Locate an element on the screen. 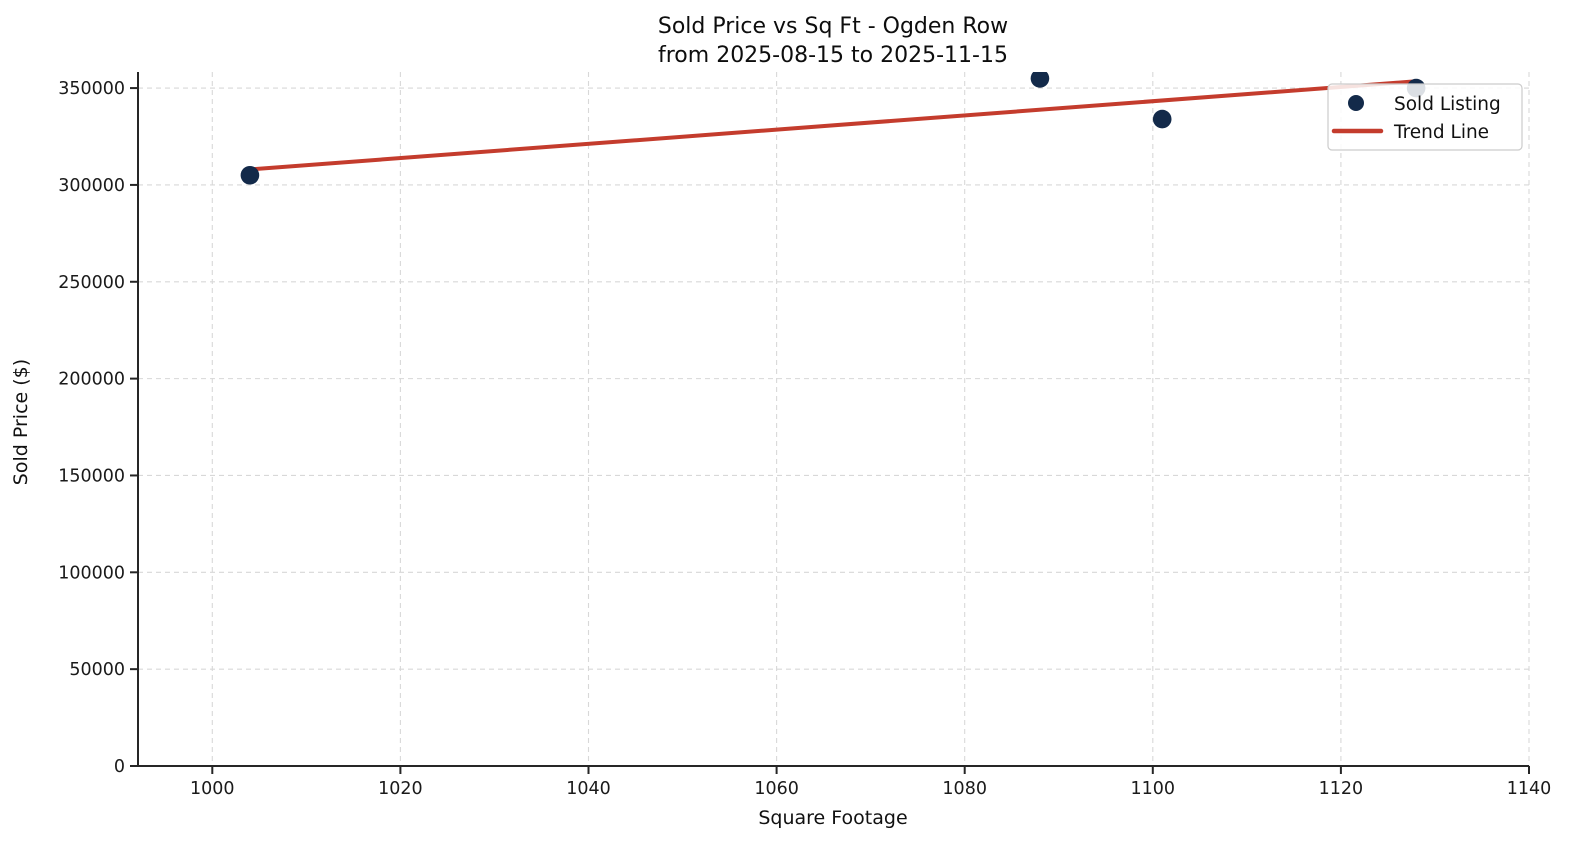 The image size is (1570, 845). legend-box is located at coordinates (1425, 117).